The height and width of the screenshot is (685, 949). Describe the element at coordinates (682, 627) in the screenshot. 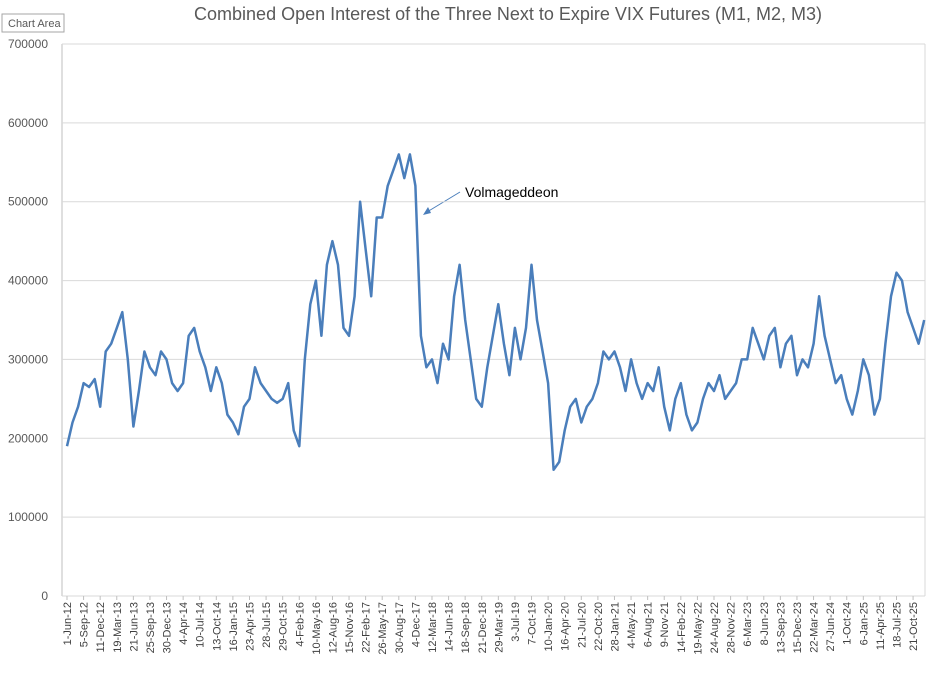

I see `x-tick-label: 14-Feb-22` at that location.